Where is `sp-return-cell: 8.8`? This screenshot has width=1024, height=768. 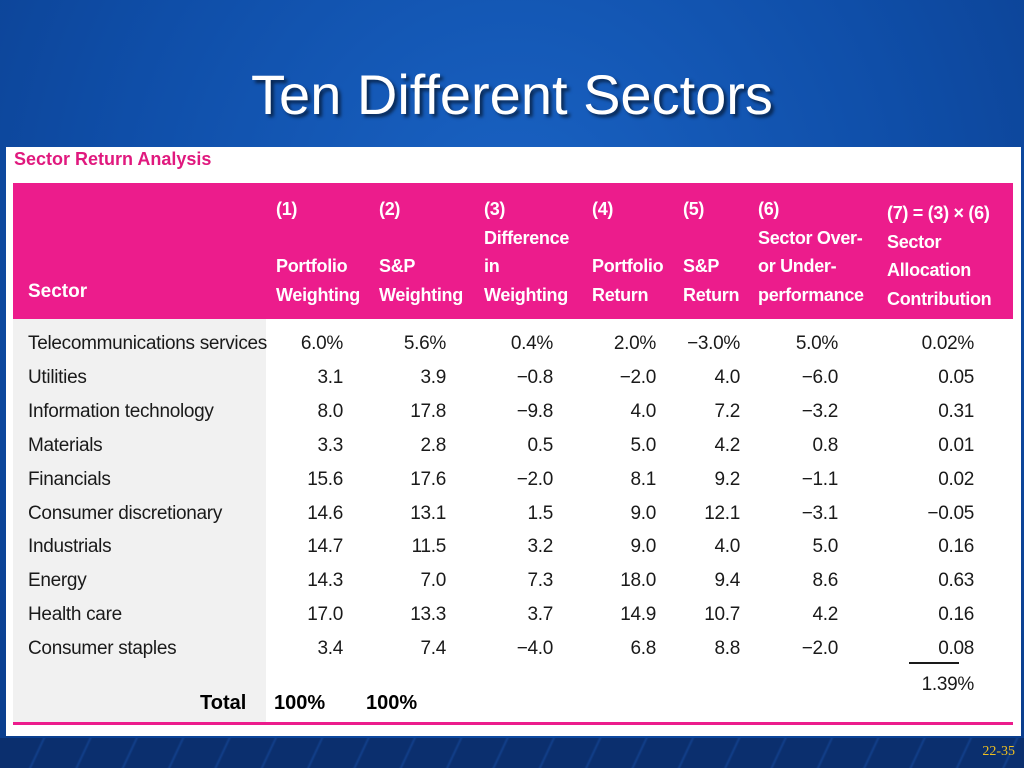
sp-return-cell: 8.8 is located at coordinates (727, 648).